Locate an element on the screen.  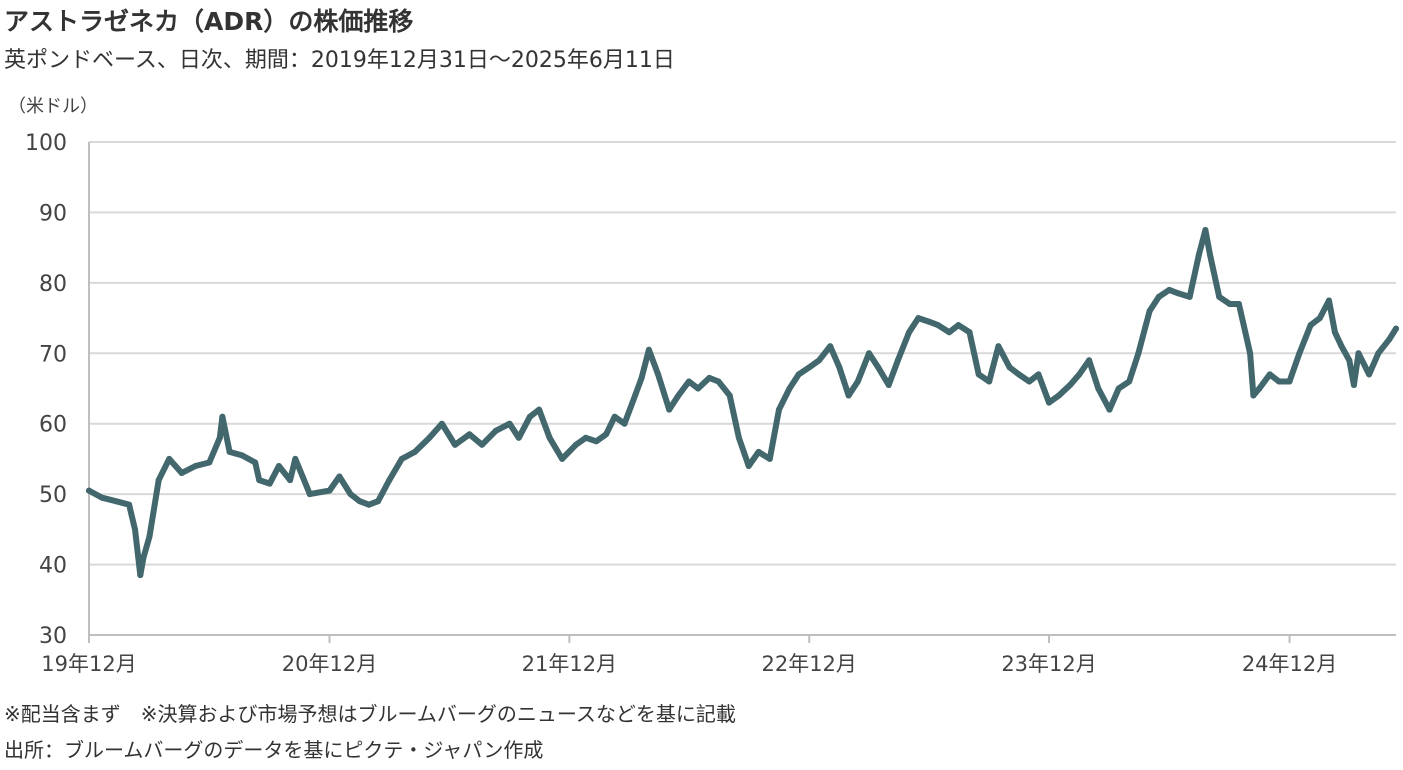
x-tick-label: 20年12月 is located at coordinates (329, 664).